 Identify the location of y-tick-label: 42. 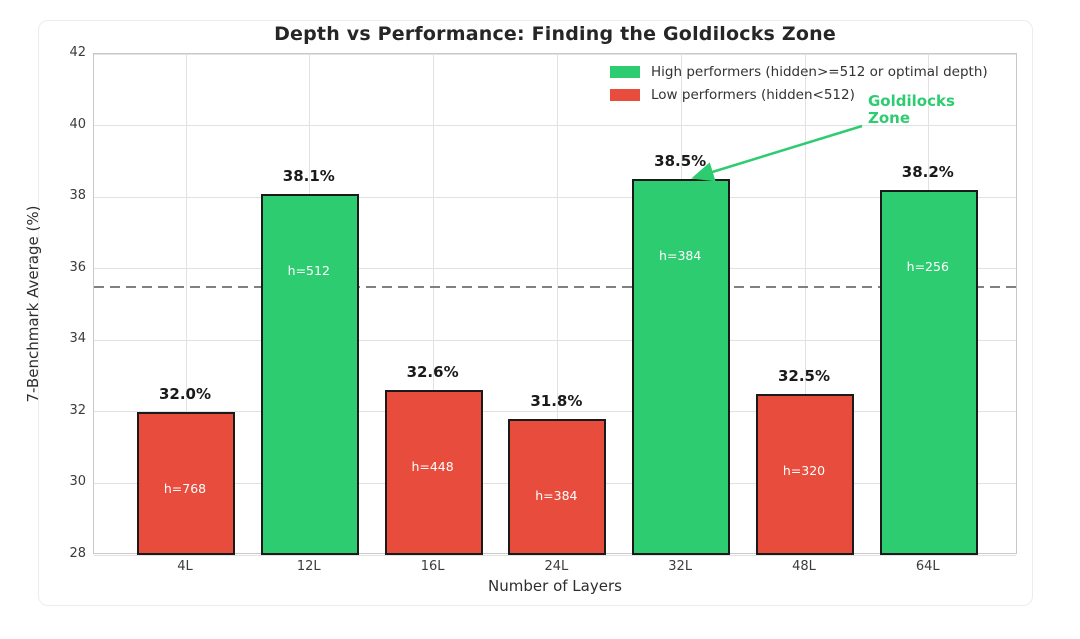
(77, 52).